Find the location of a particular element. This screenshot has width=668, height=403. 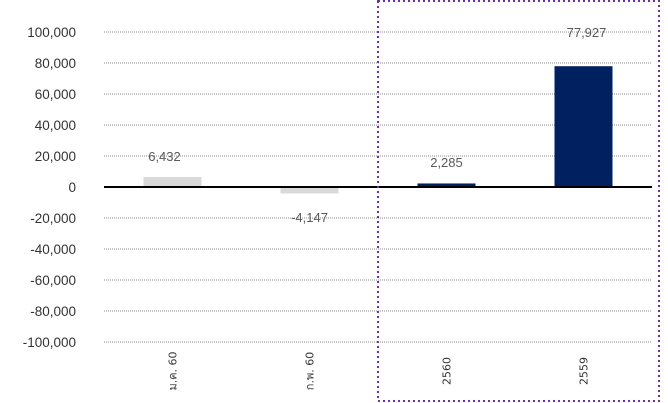

y-tick-label: 20,000 is located at coordinates (55, 156).